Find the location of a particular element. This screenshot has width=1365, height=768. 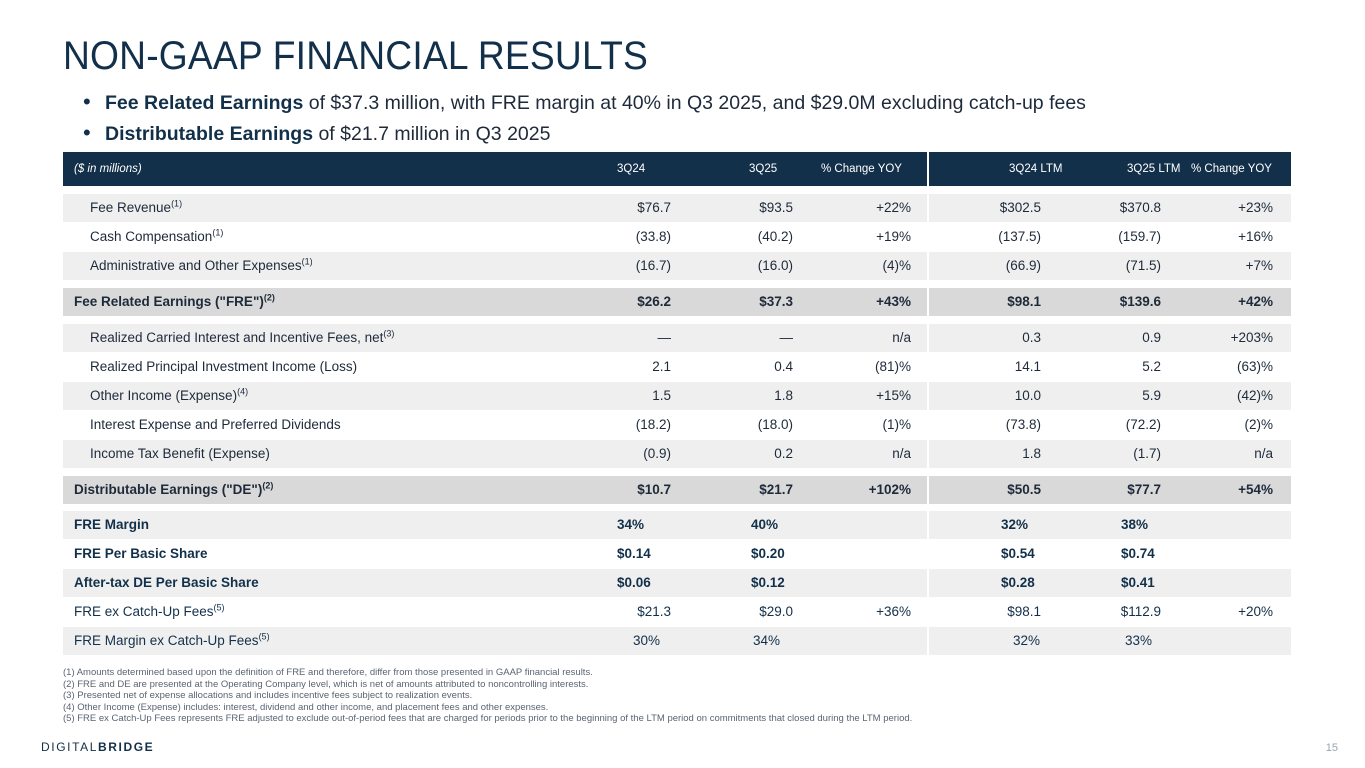

row-value-col3: +36% is located at coordinates (893, 611).